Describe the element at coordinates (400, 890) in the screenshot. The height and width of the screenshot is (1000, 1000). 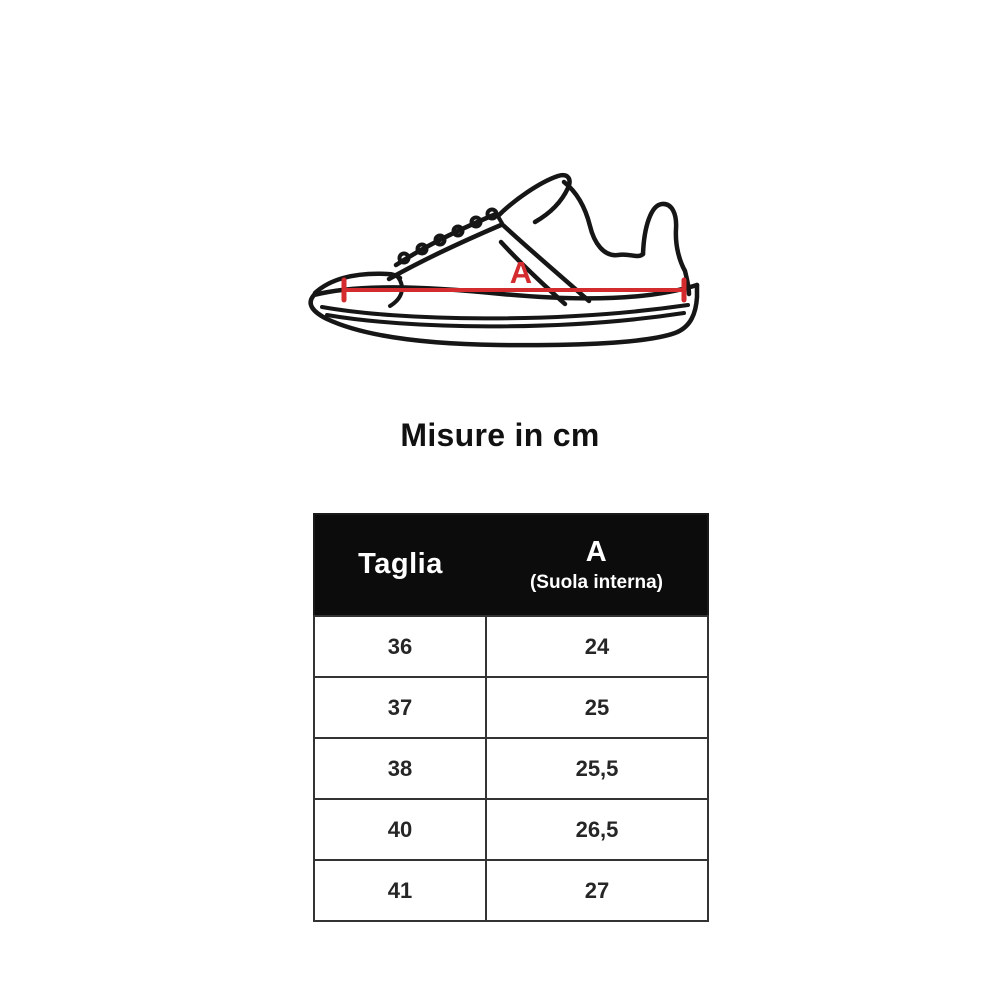
I see `size-cell: 41` at that location.